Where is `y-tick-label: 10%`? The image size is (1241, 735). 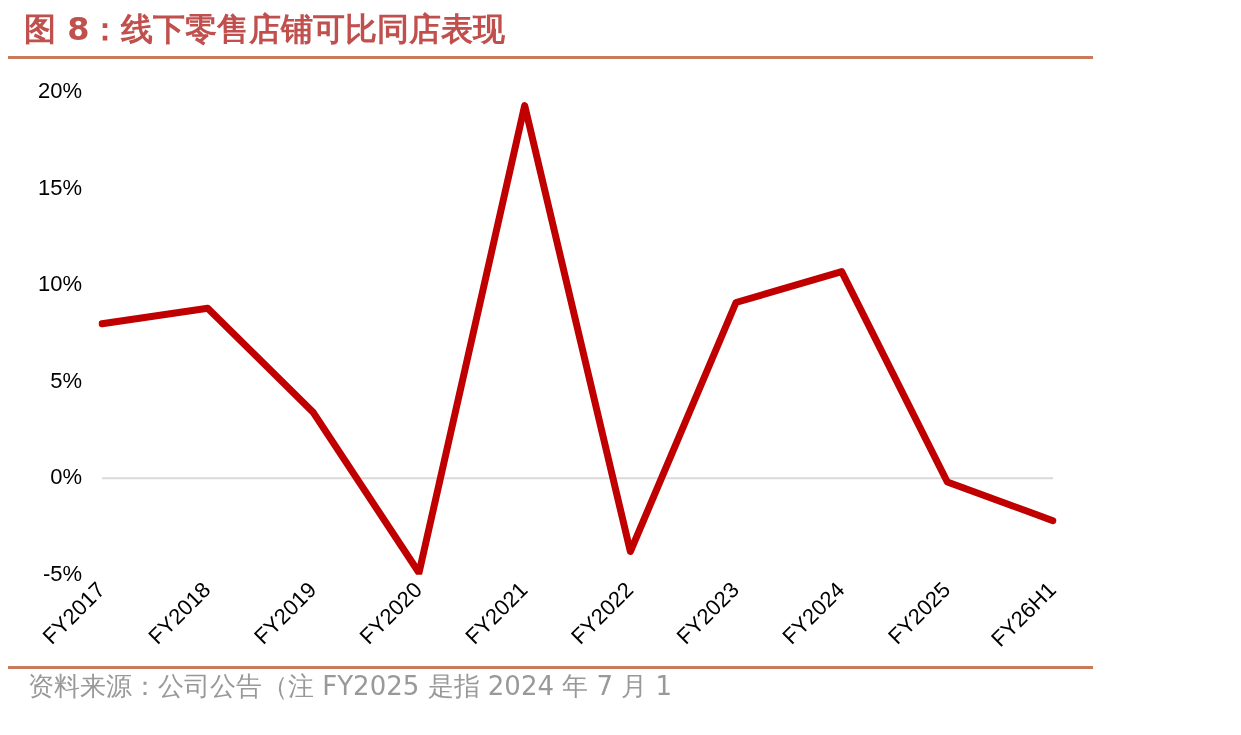
y-tick-label: 10% is located at coordinates (60, 284).